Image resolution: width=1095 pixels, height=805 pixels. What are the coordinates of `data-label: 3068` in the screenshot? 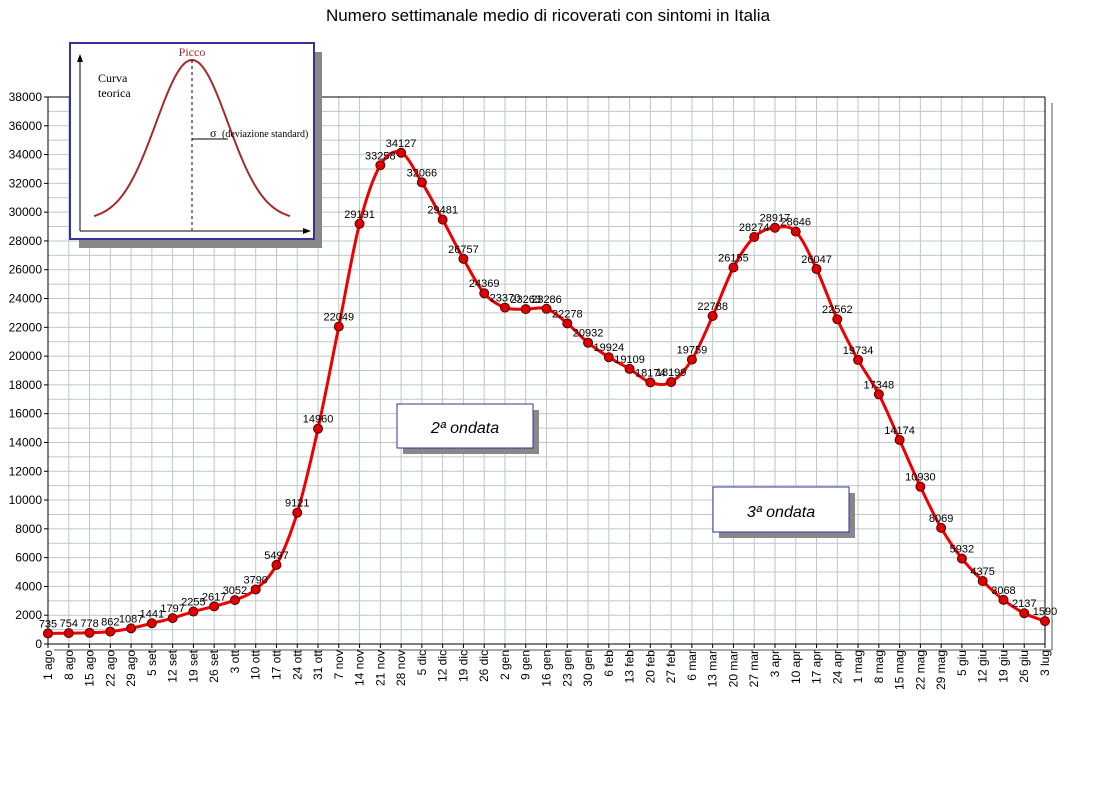 It's located at (1003, 591).